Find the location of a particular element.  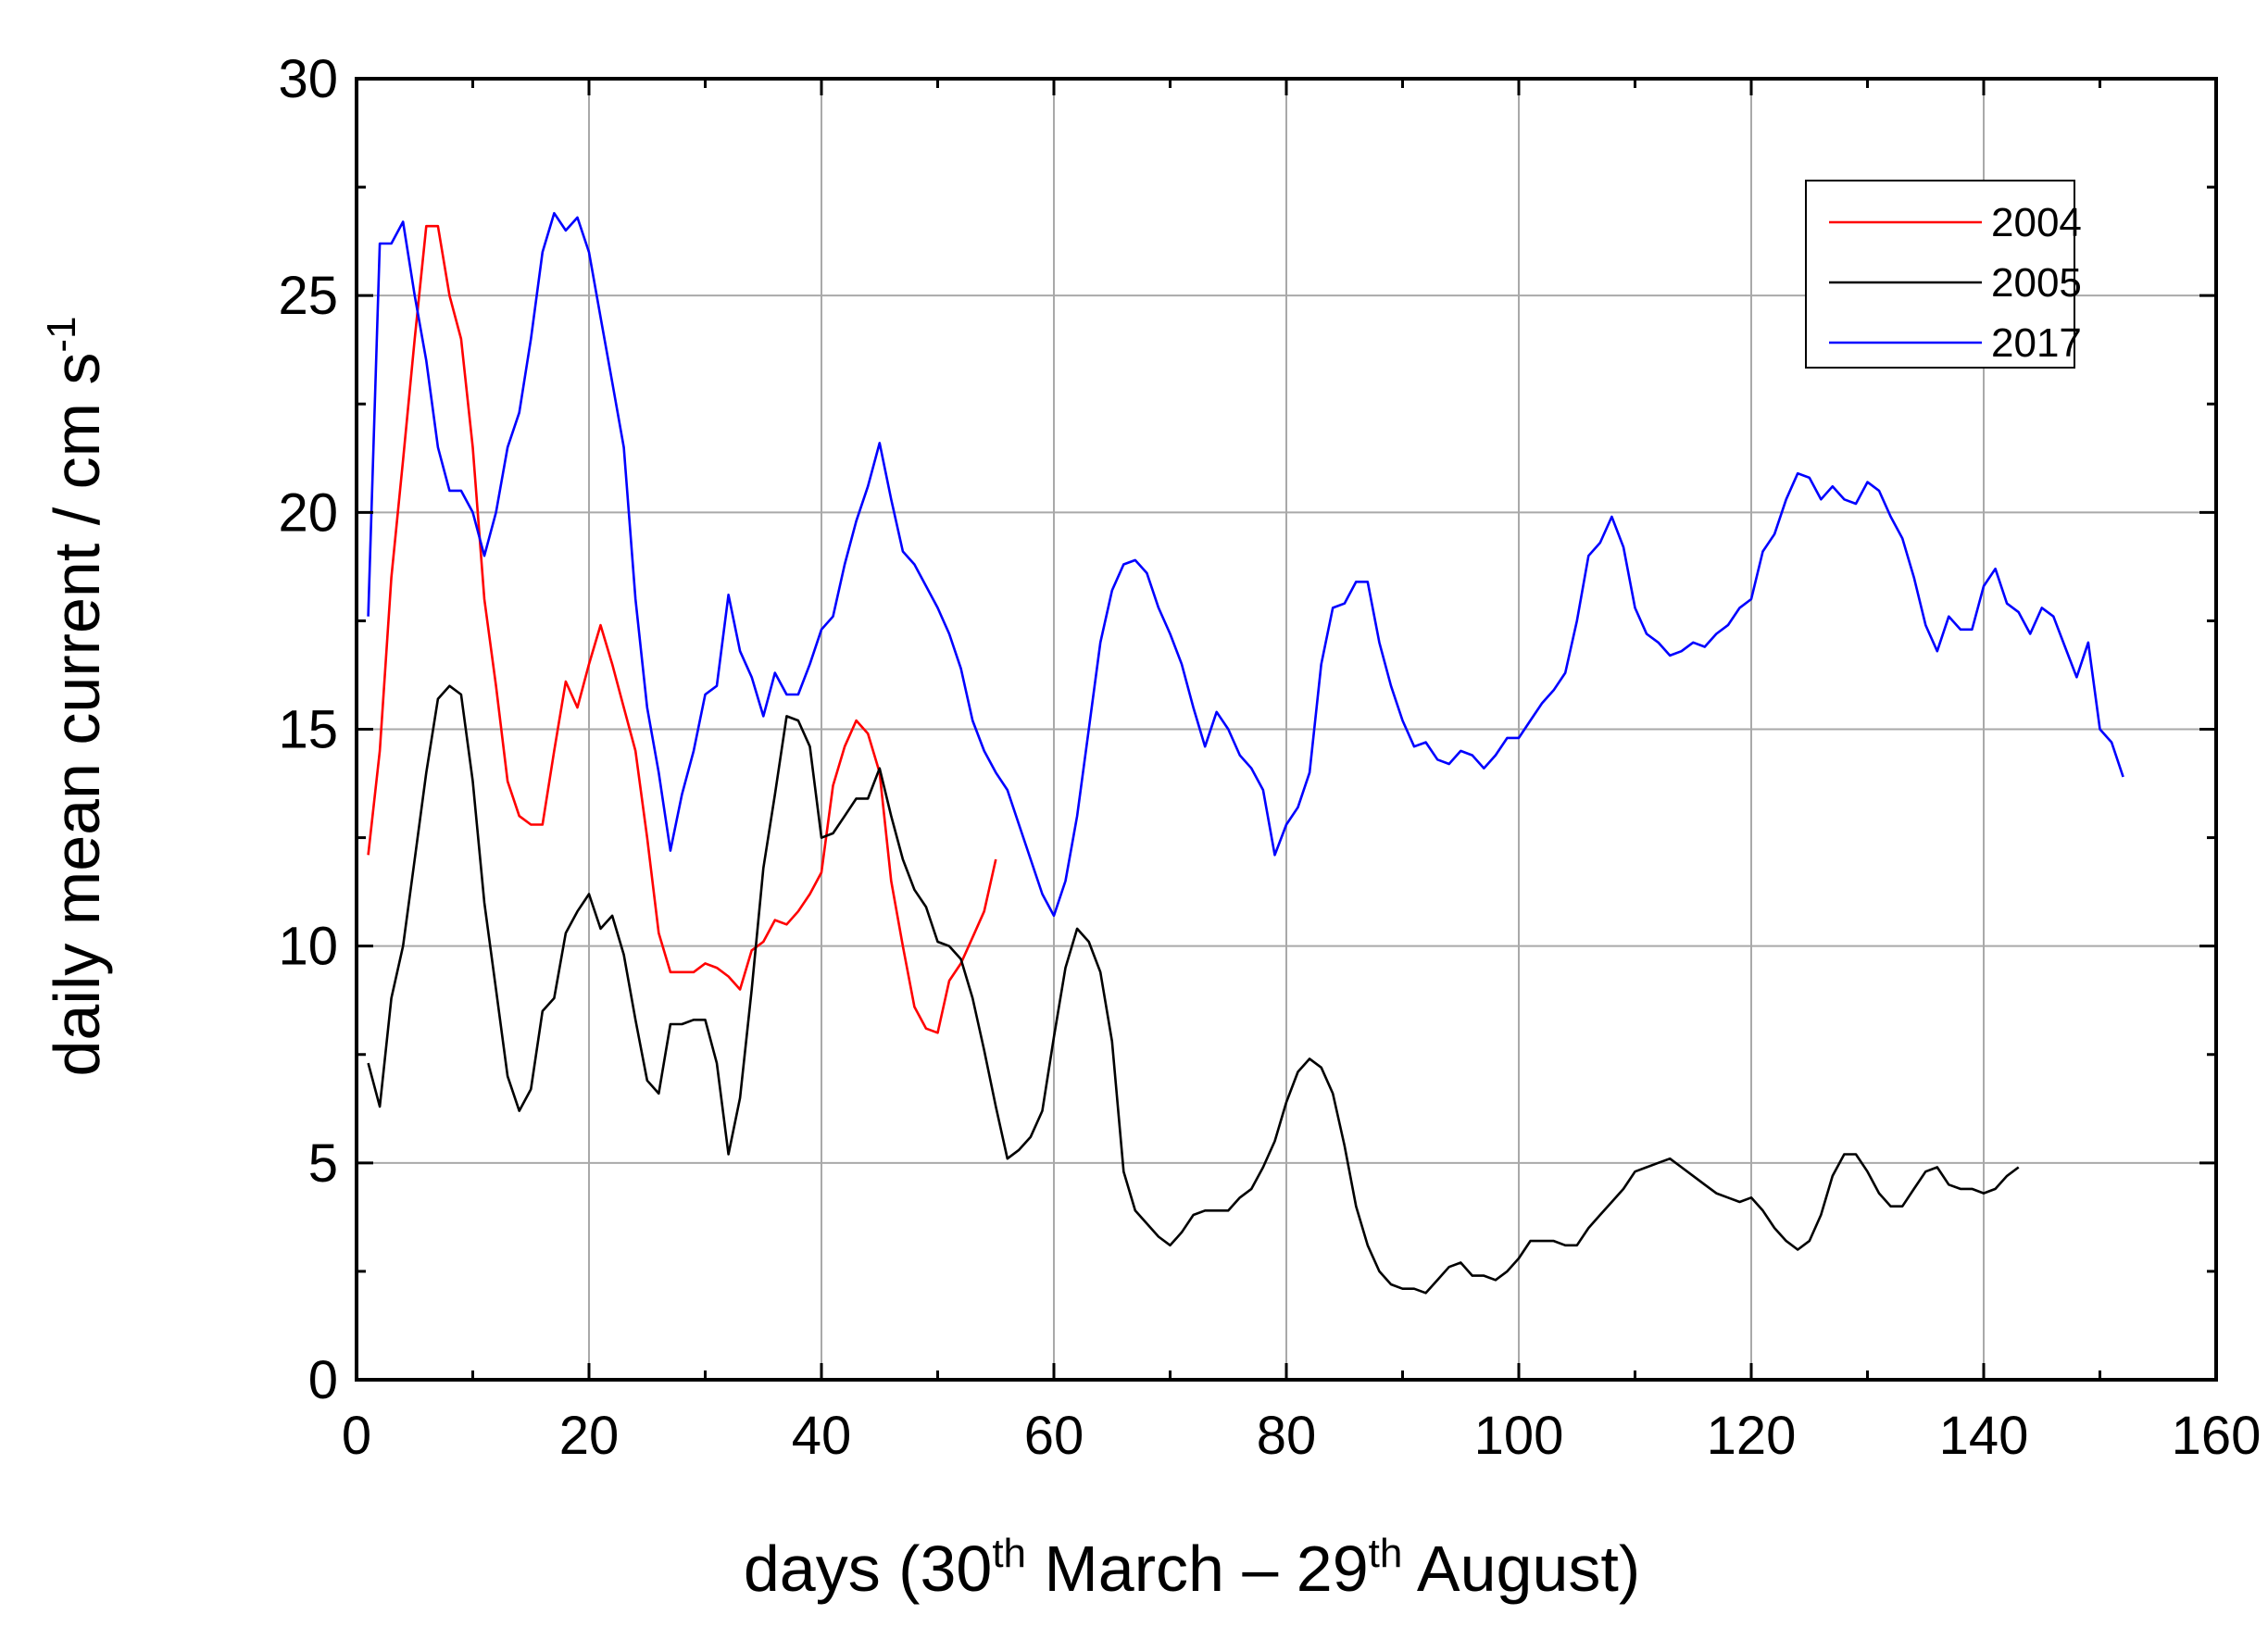

x-tick-label: 160 is located at coordinates (2217, 1436).